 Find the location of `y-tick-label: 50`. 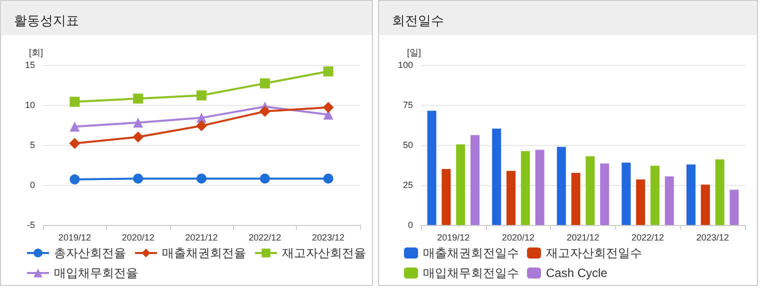

y-tick-label: 50 is located at coordinates (407, 145).